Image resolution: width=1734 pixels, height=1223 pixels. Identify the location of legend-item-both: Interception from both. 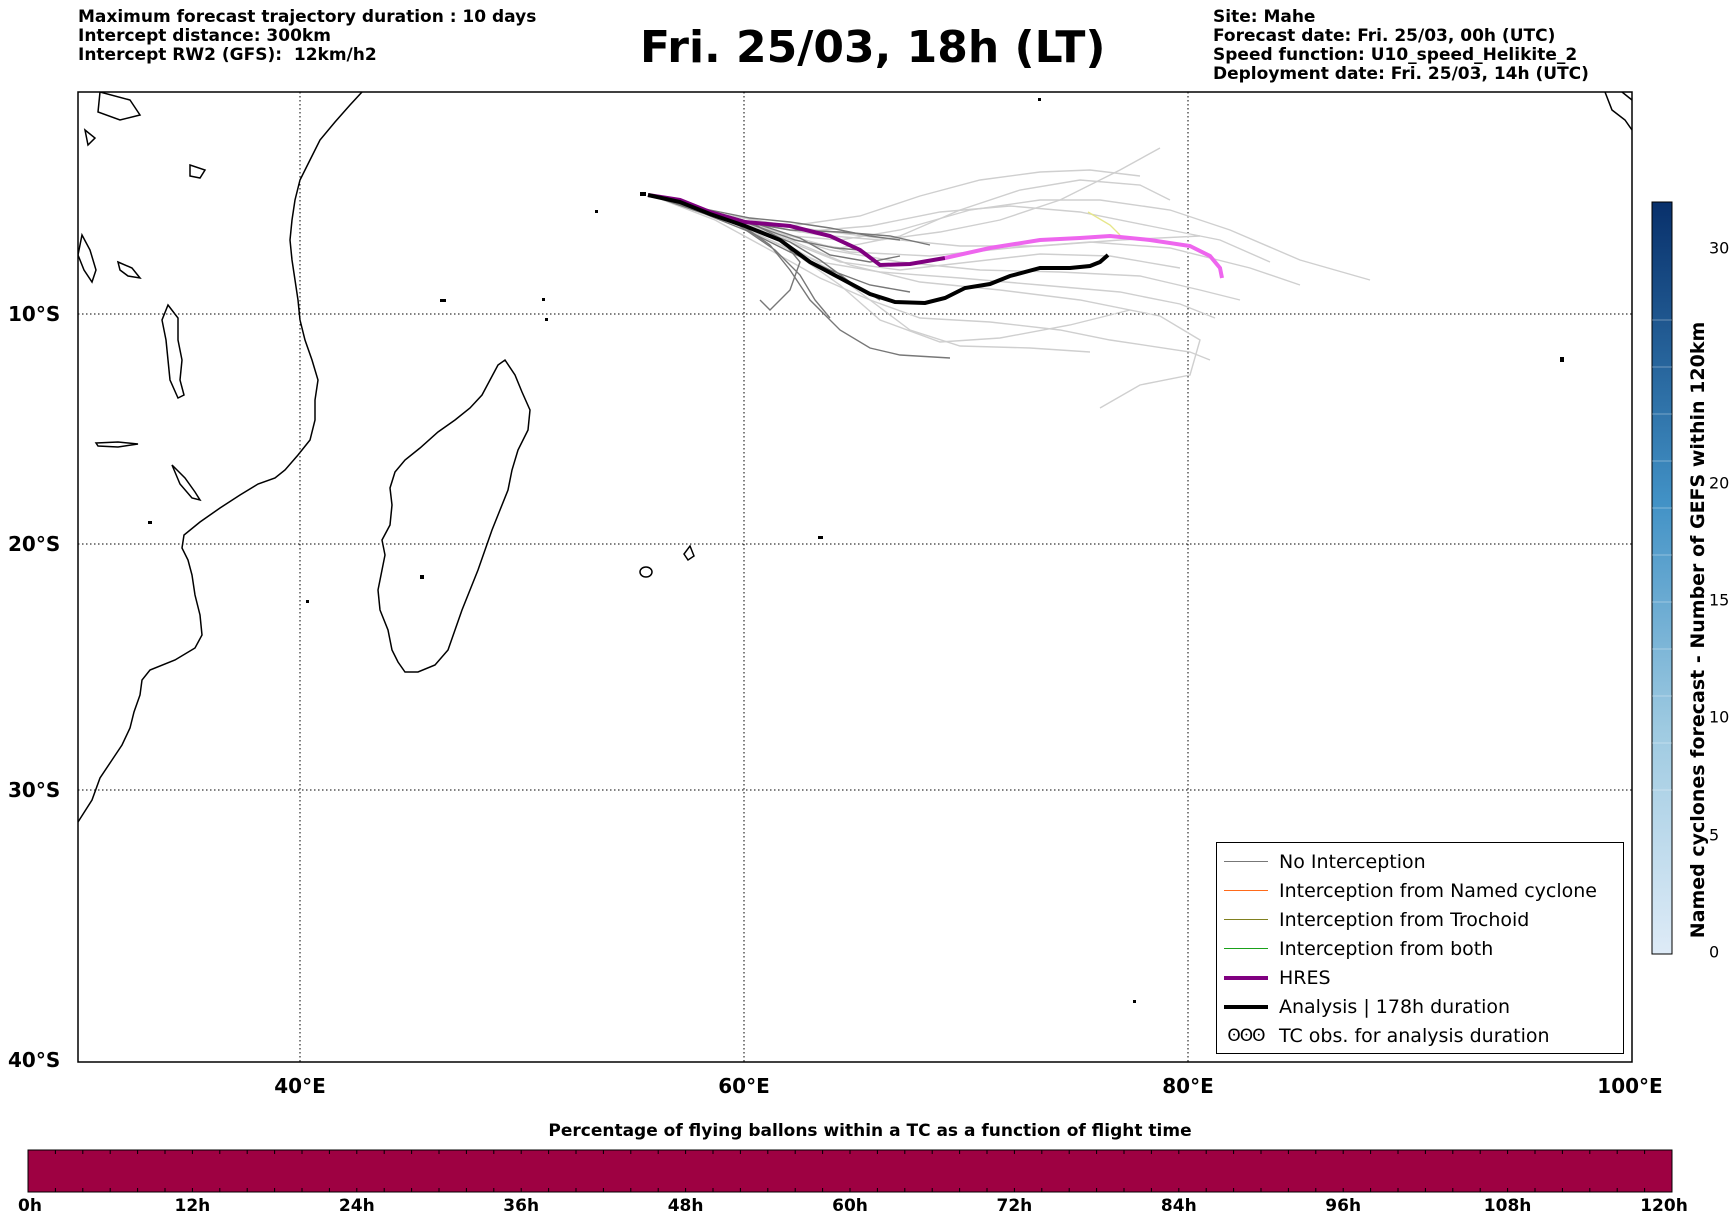
(1420, 948).